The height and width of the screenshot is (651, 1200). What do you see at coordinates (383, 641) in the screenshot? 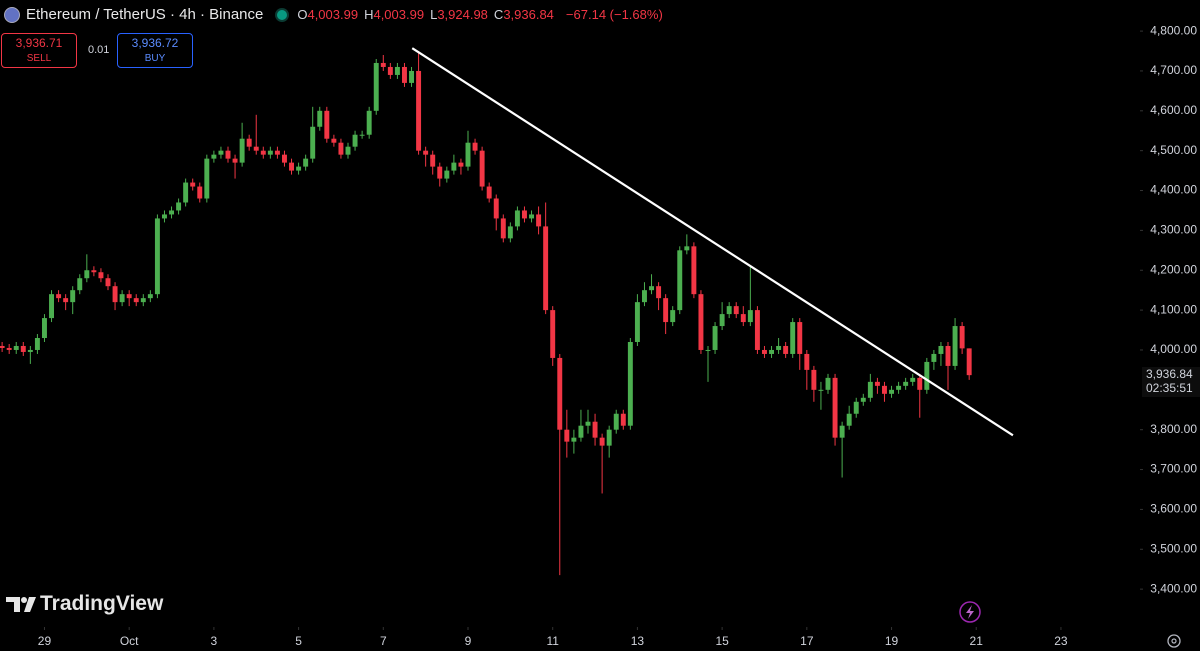
I see `x-tick-label: 7` at bounding box center [383, 641].